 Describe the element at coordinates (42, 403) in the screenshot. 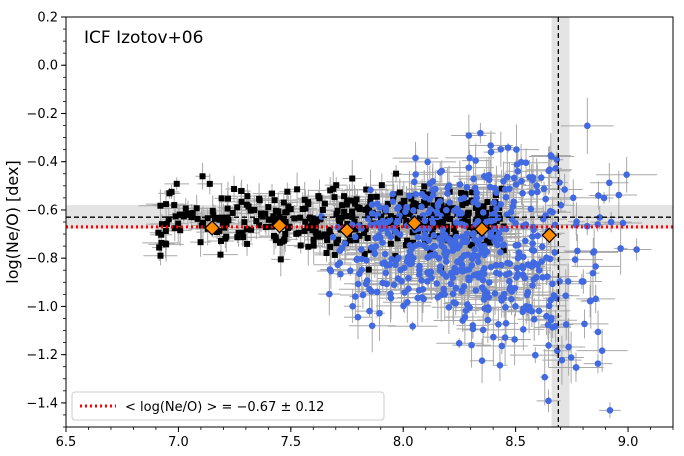

I see `y-tick-label: −1.4` at that location.